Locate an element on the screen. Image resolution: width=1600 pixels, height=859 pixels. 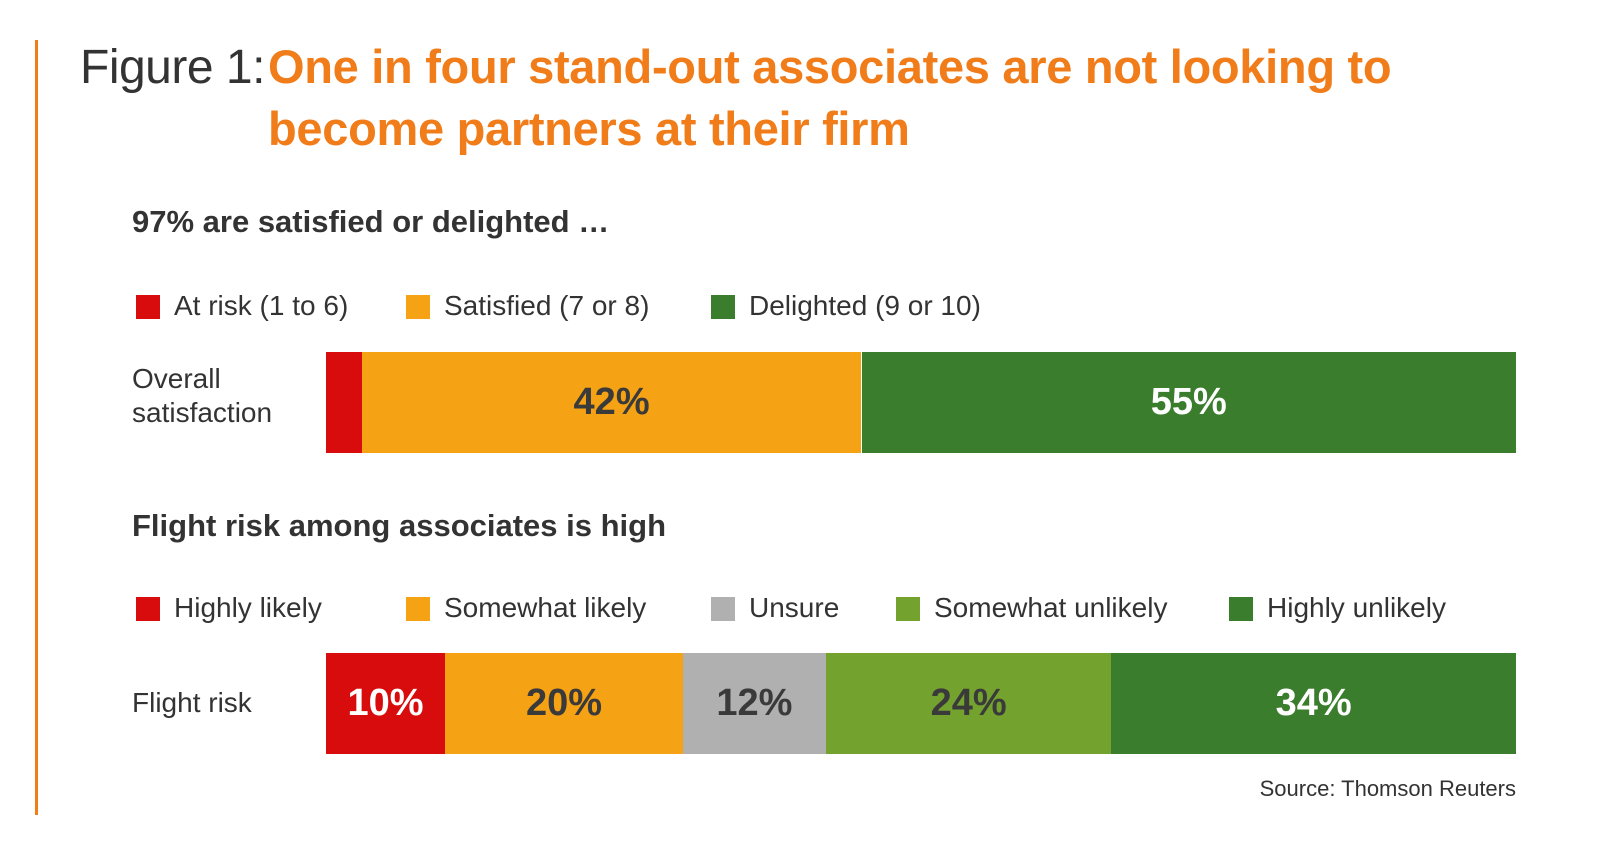
data-label: 20% is located at coordinates (564, 703).